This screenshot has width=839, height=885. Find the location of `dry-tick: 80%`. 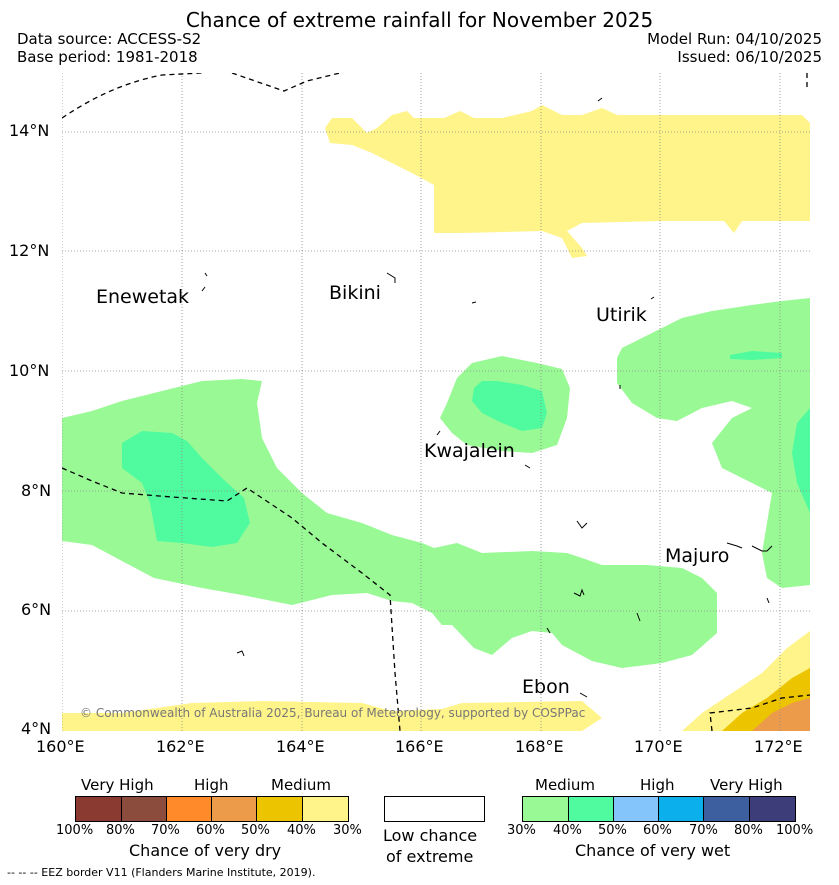

dry-tick: 80% is located at coordinates (120, 830).